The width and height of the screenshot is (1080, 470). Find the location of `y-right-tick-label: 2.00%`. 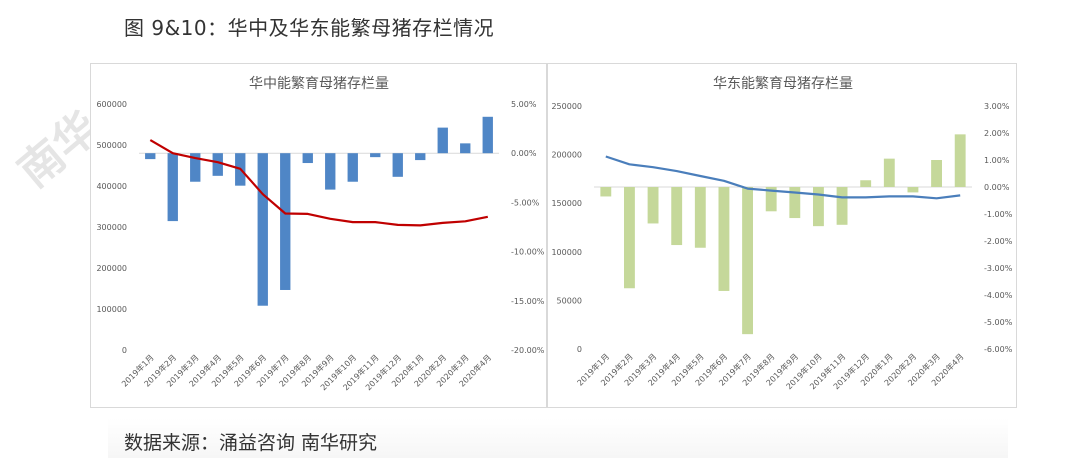

y-right-tick-label: 2.00% is located at coordinates (997, 133).